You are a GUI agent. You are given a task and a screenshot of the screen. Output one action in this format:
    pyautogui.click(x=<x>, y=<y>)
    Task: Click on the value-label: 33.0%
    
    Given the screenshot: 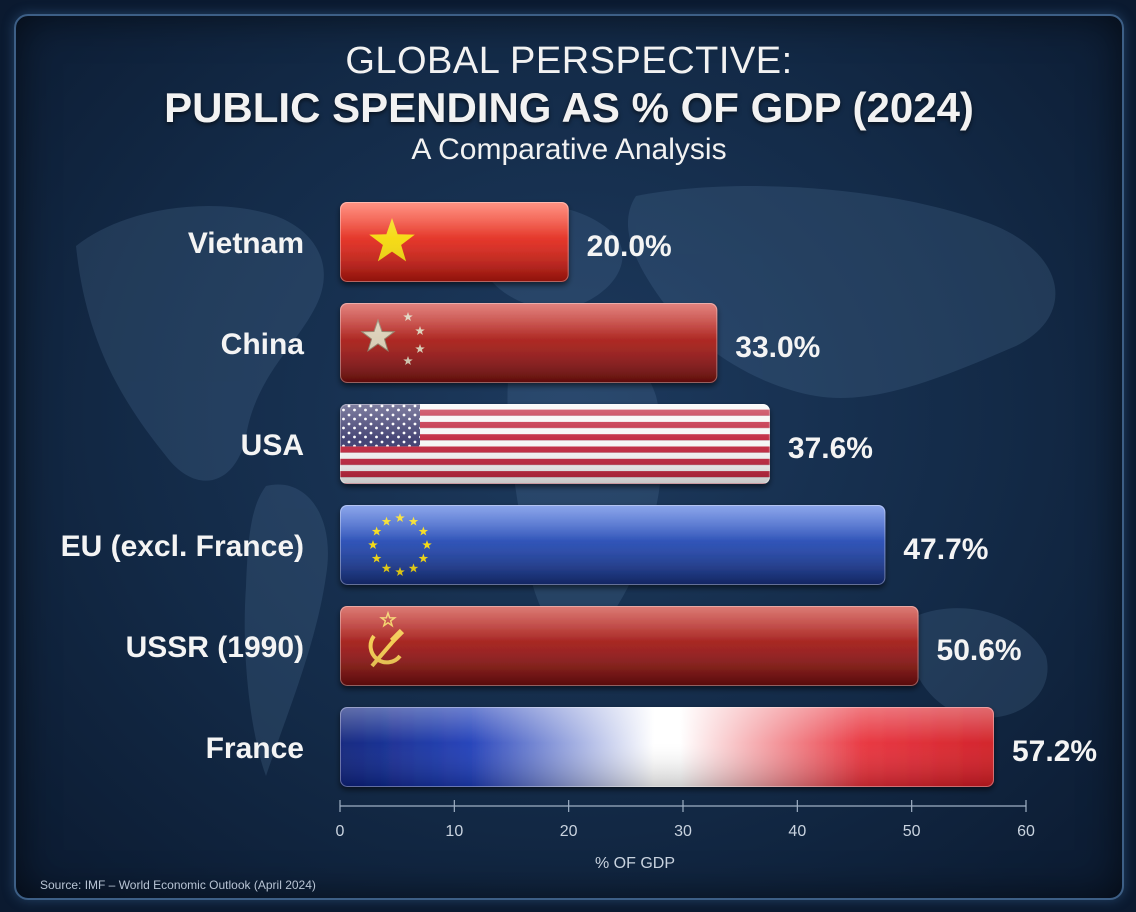 What is the action you would take?
    pyautogui.click(x=777, y=347)
    